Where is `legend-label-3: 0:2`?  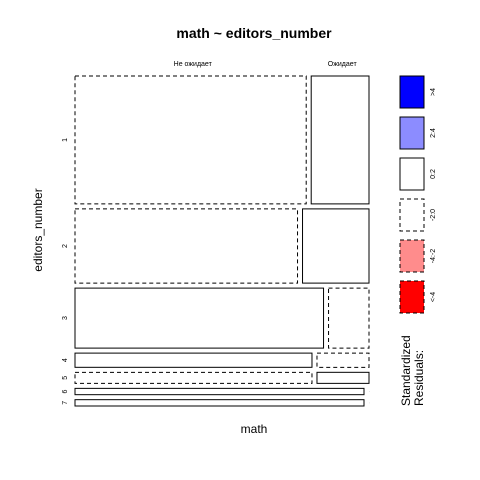 legend-label-3: 0:2 is located at coordinates (433, 174).